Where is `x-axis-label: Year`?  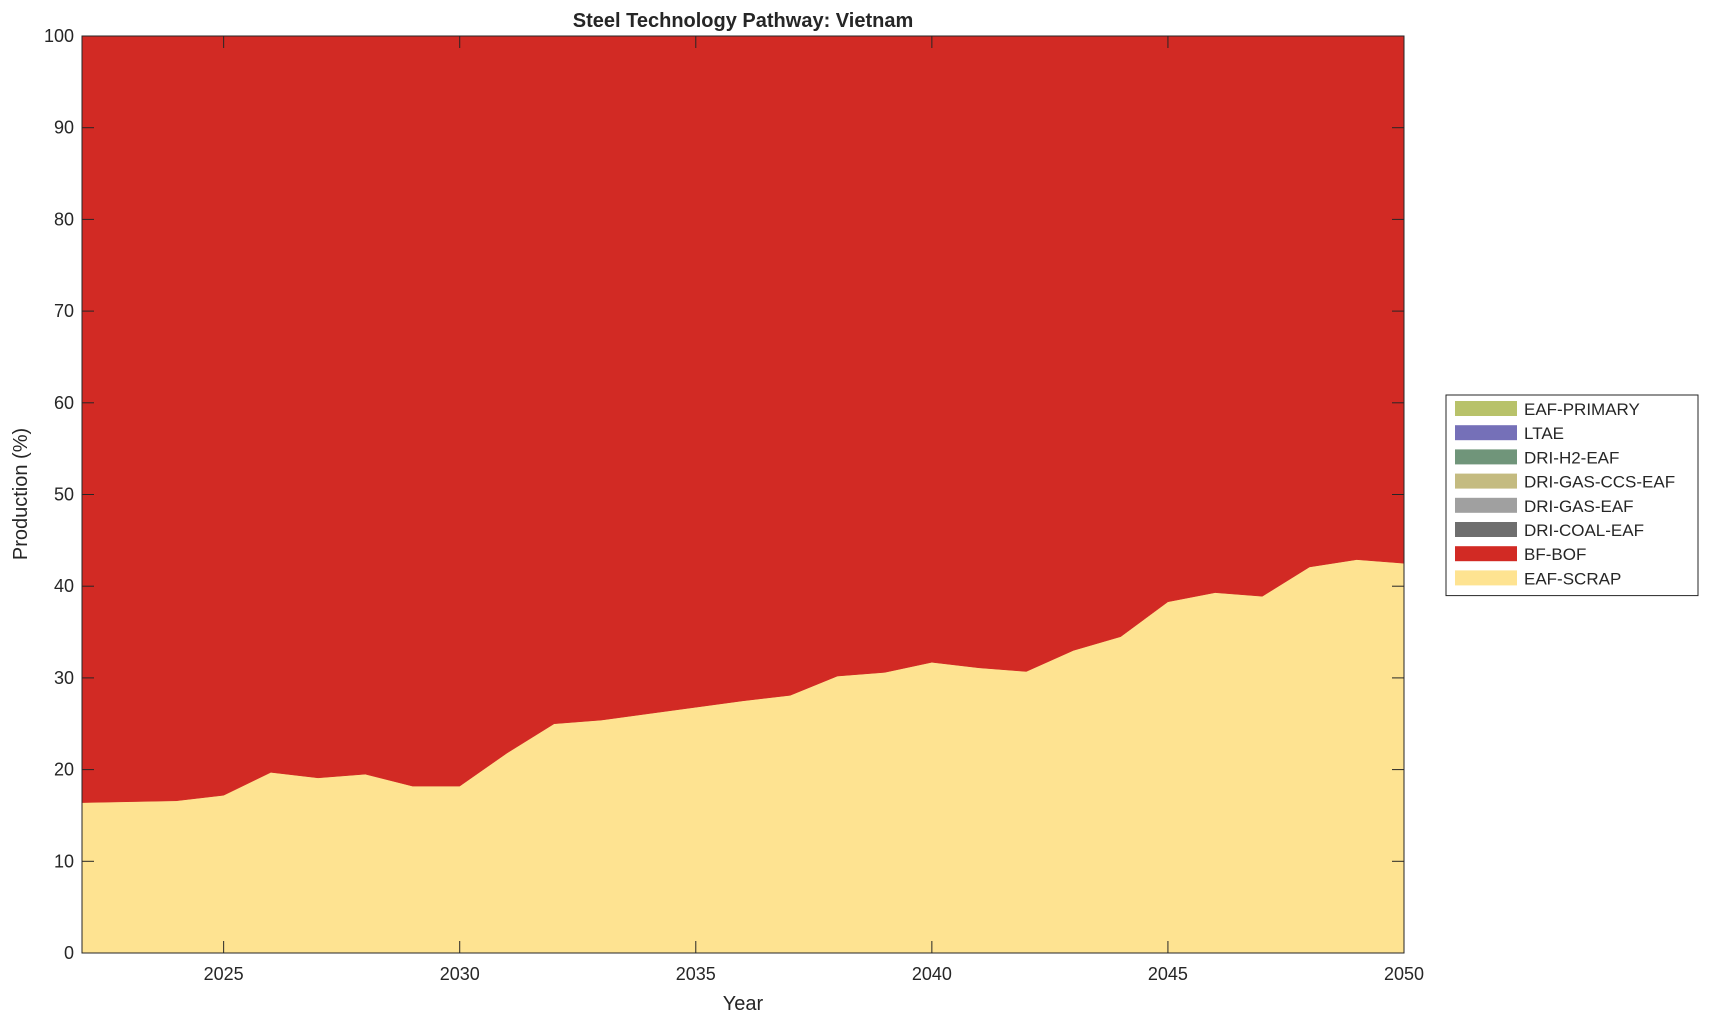 x-axis-label: Year is located at coordinates (743, 1004).